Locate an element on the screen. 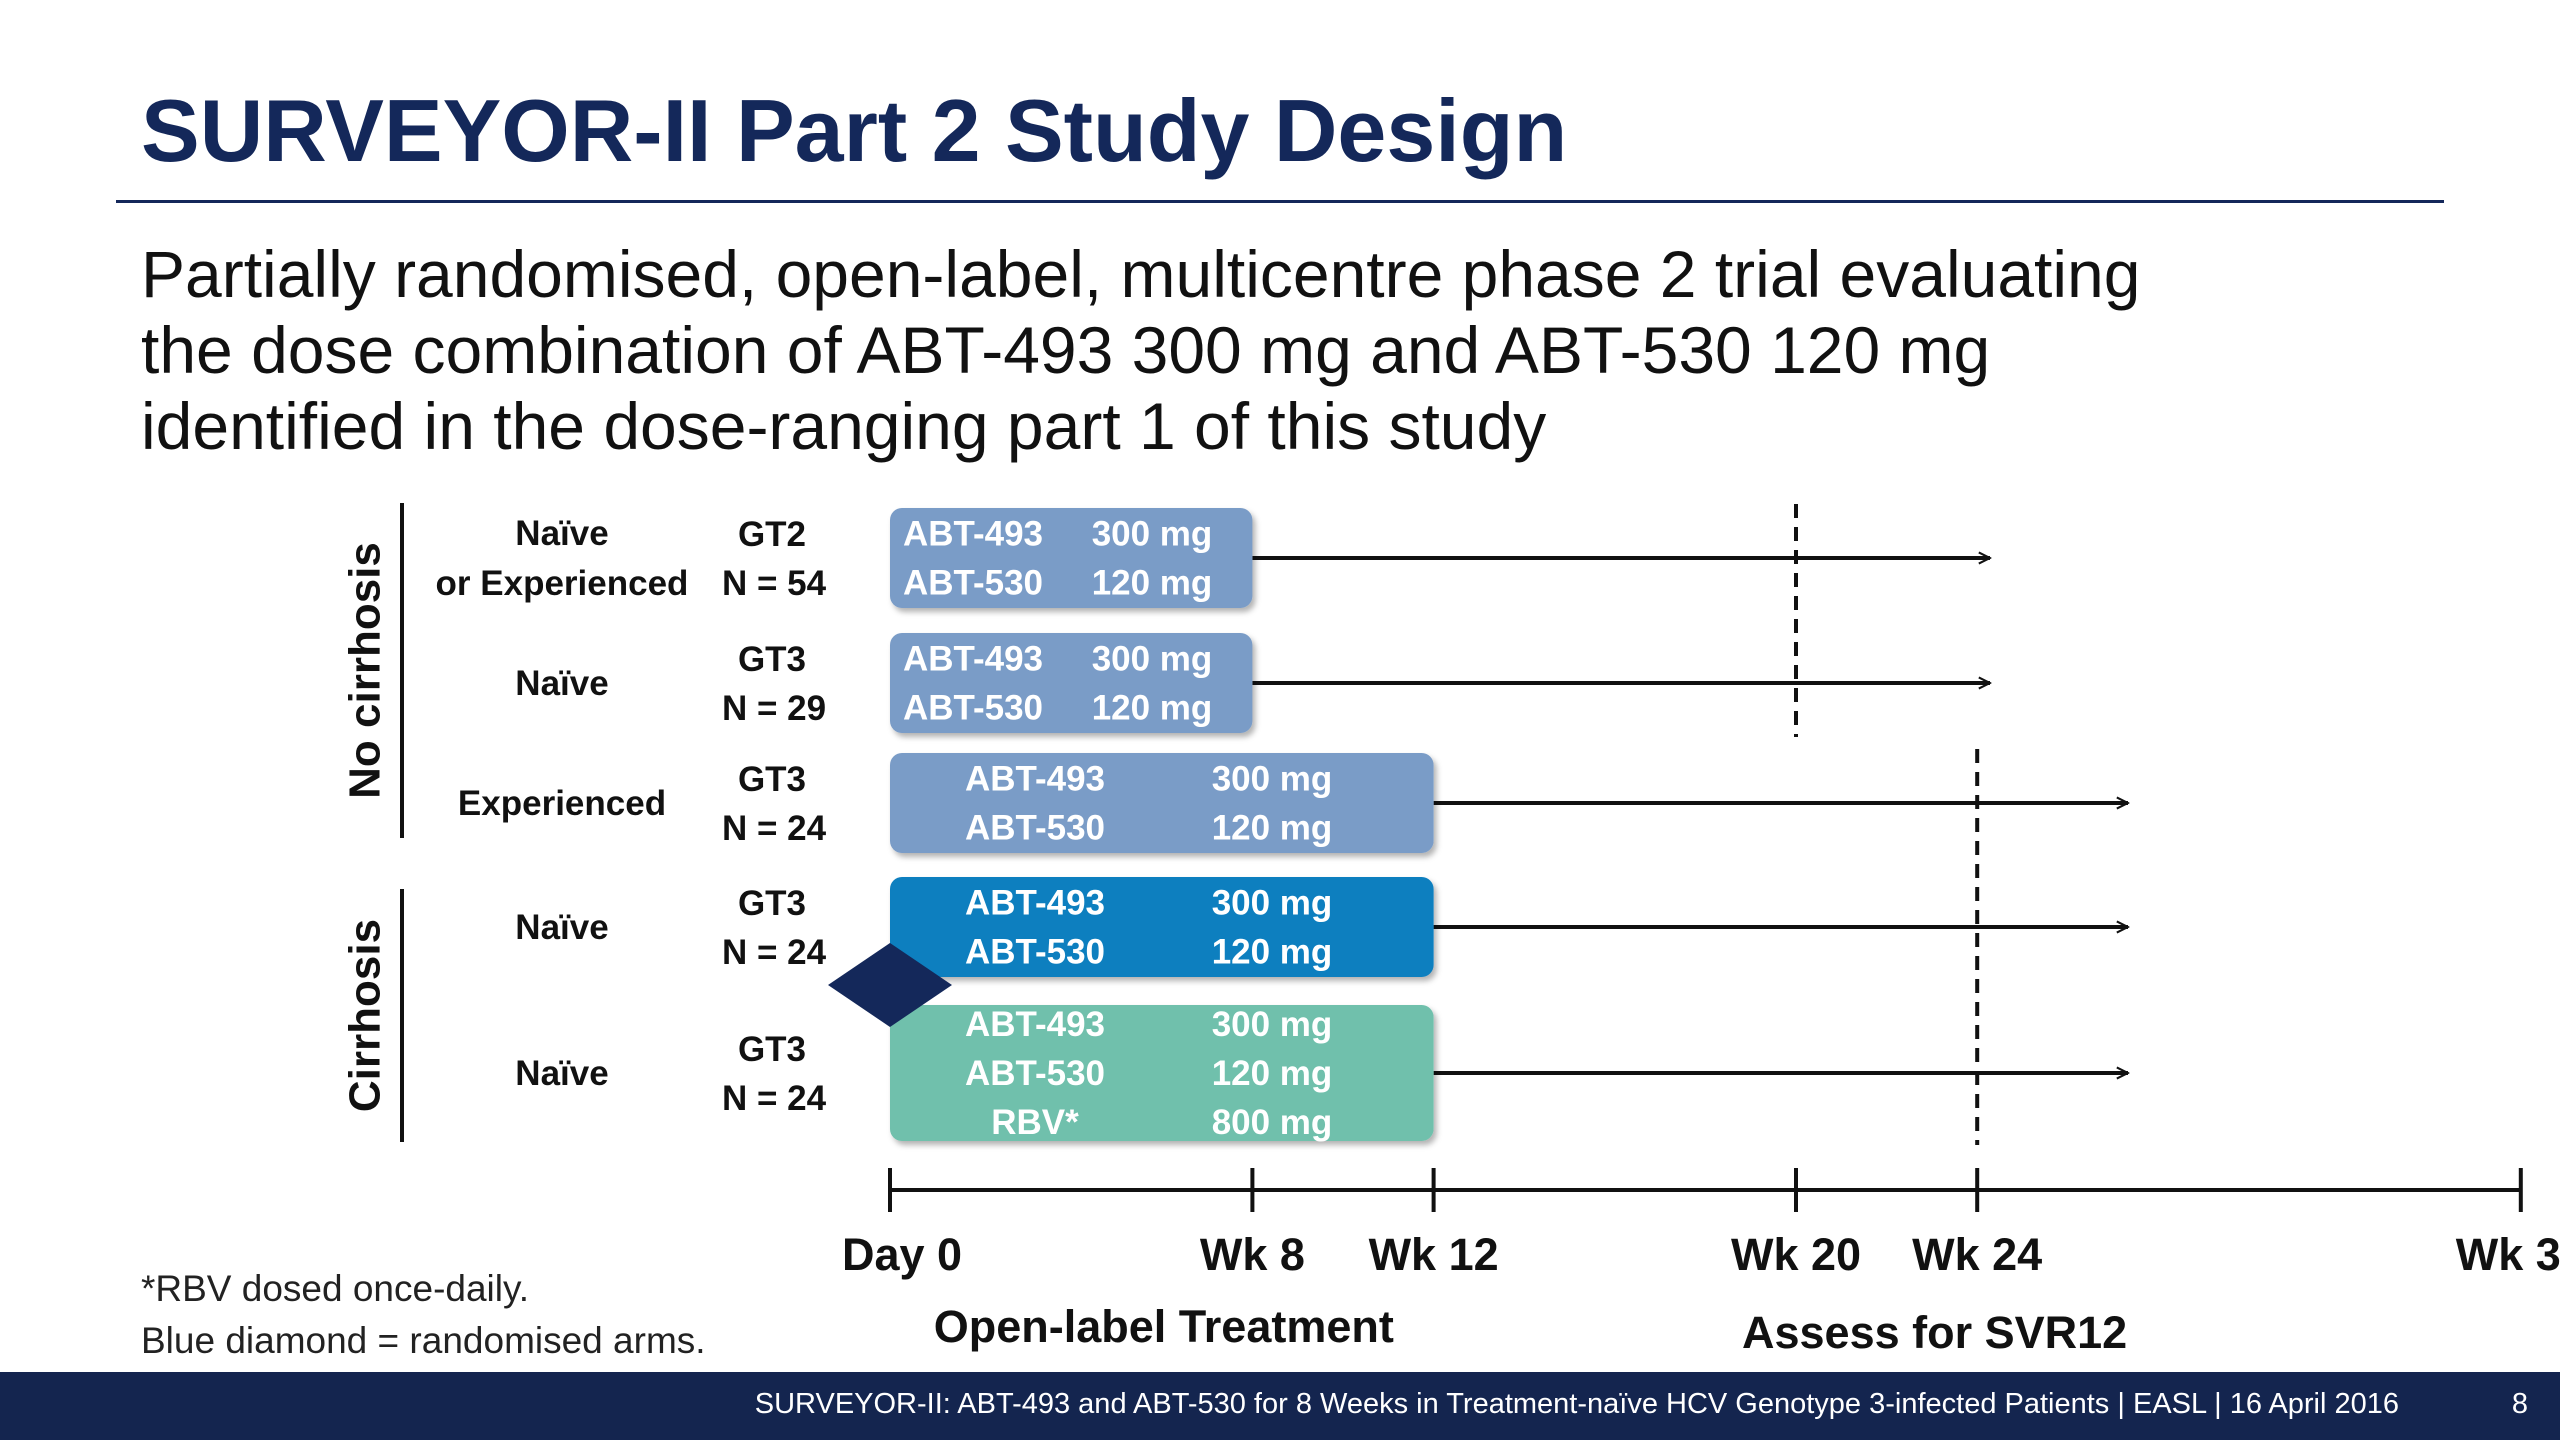  randomisation-diamond is located at coordinates (890, 985).